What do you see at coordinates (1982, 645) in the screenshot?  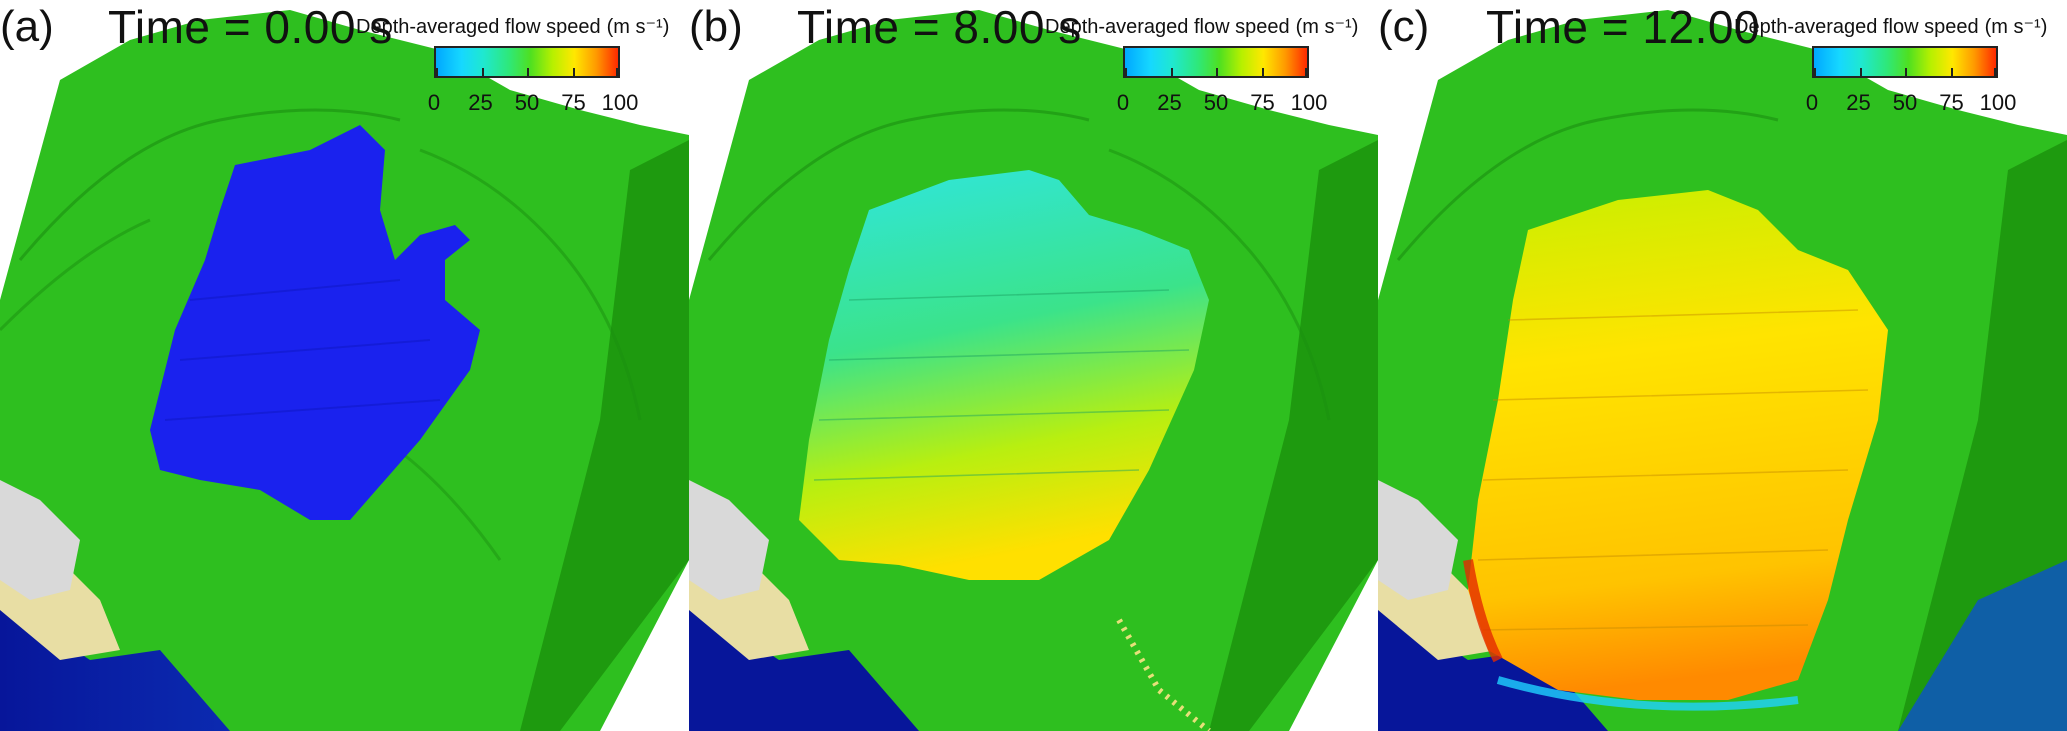 I see `sea-shelf` at bounding box center [1982, 645].